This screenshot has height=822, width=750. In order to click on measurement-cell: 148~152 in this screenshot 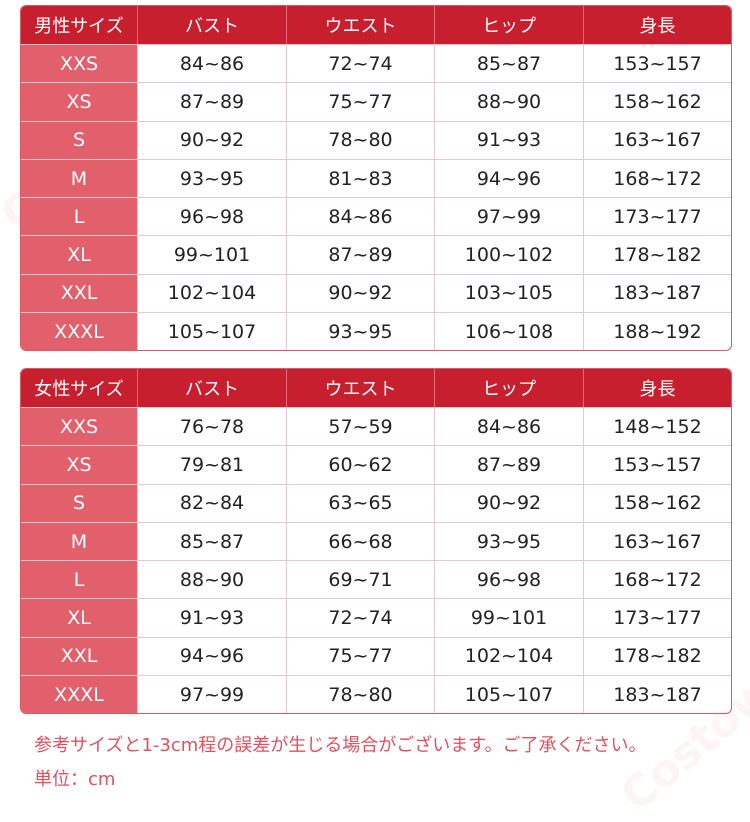, I will do `click(657, 427)`.